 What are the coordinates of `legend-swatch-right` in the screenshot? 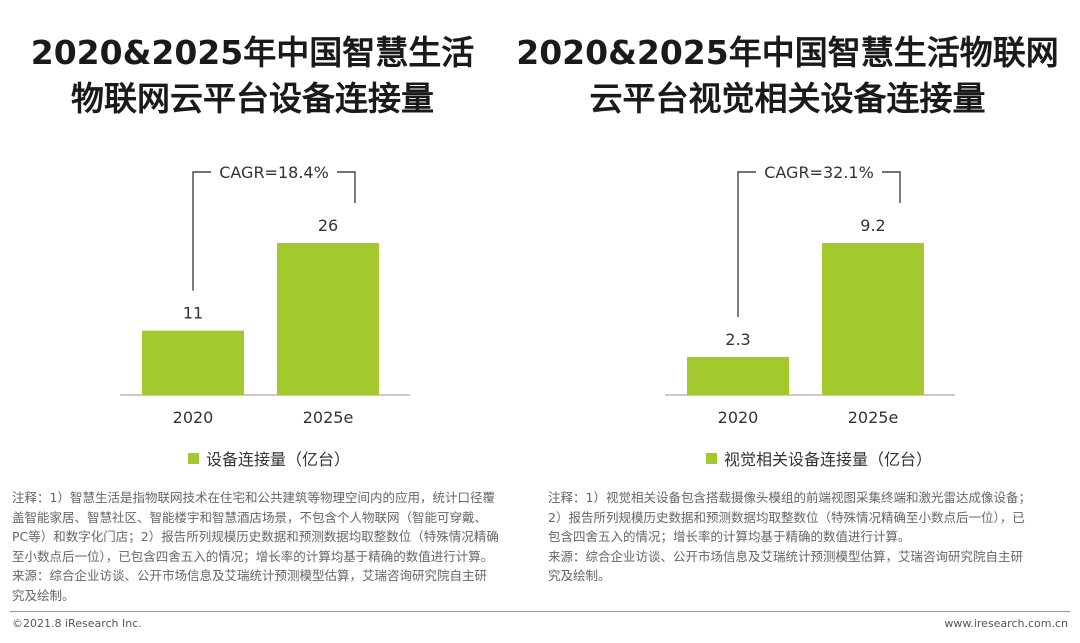 It's located at (711, 458).